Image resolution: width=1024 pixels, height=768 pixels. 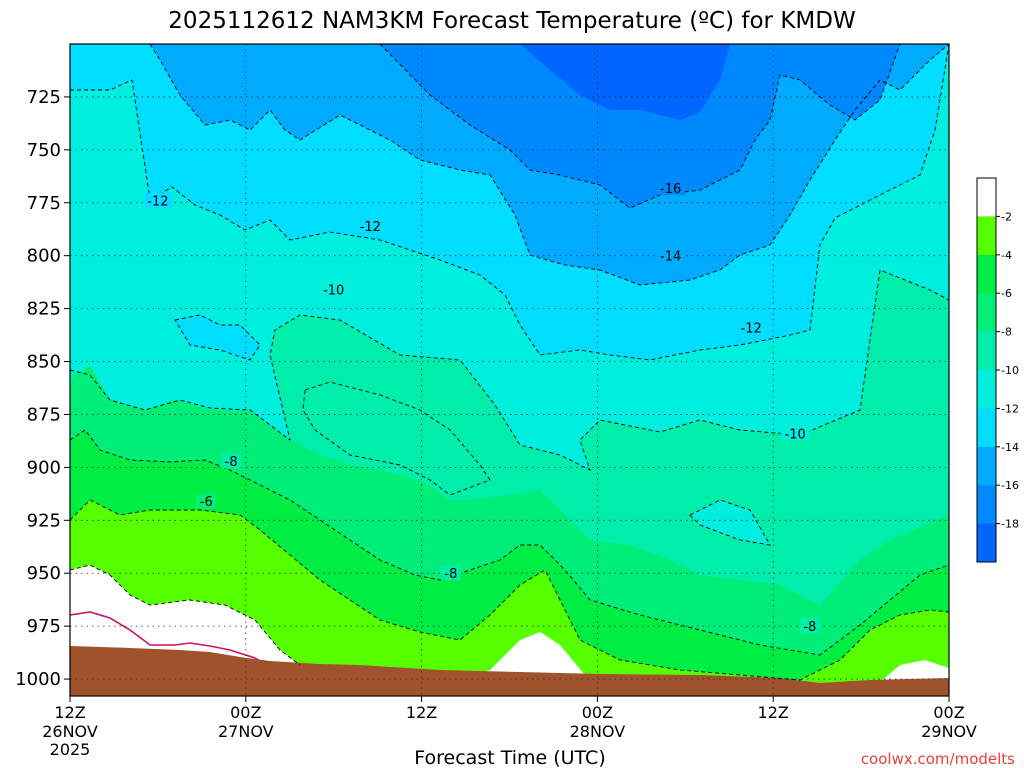 I want to click on contour-minus-8-inner, so click(x=396, y=438).